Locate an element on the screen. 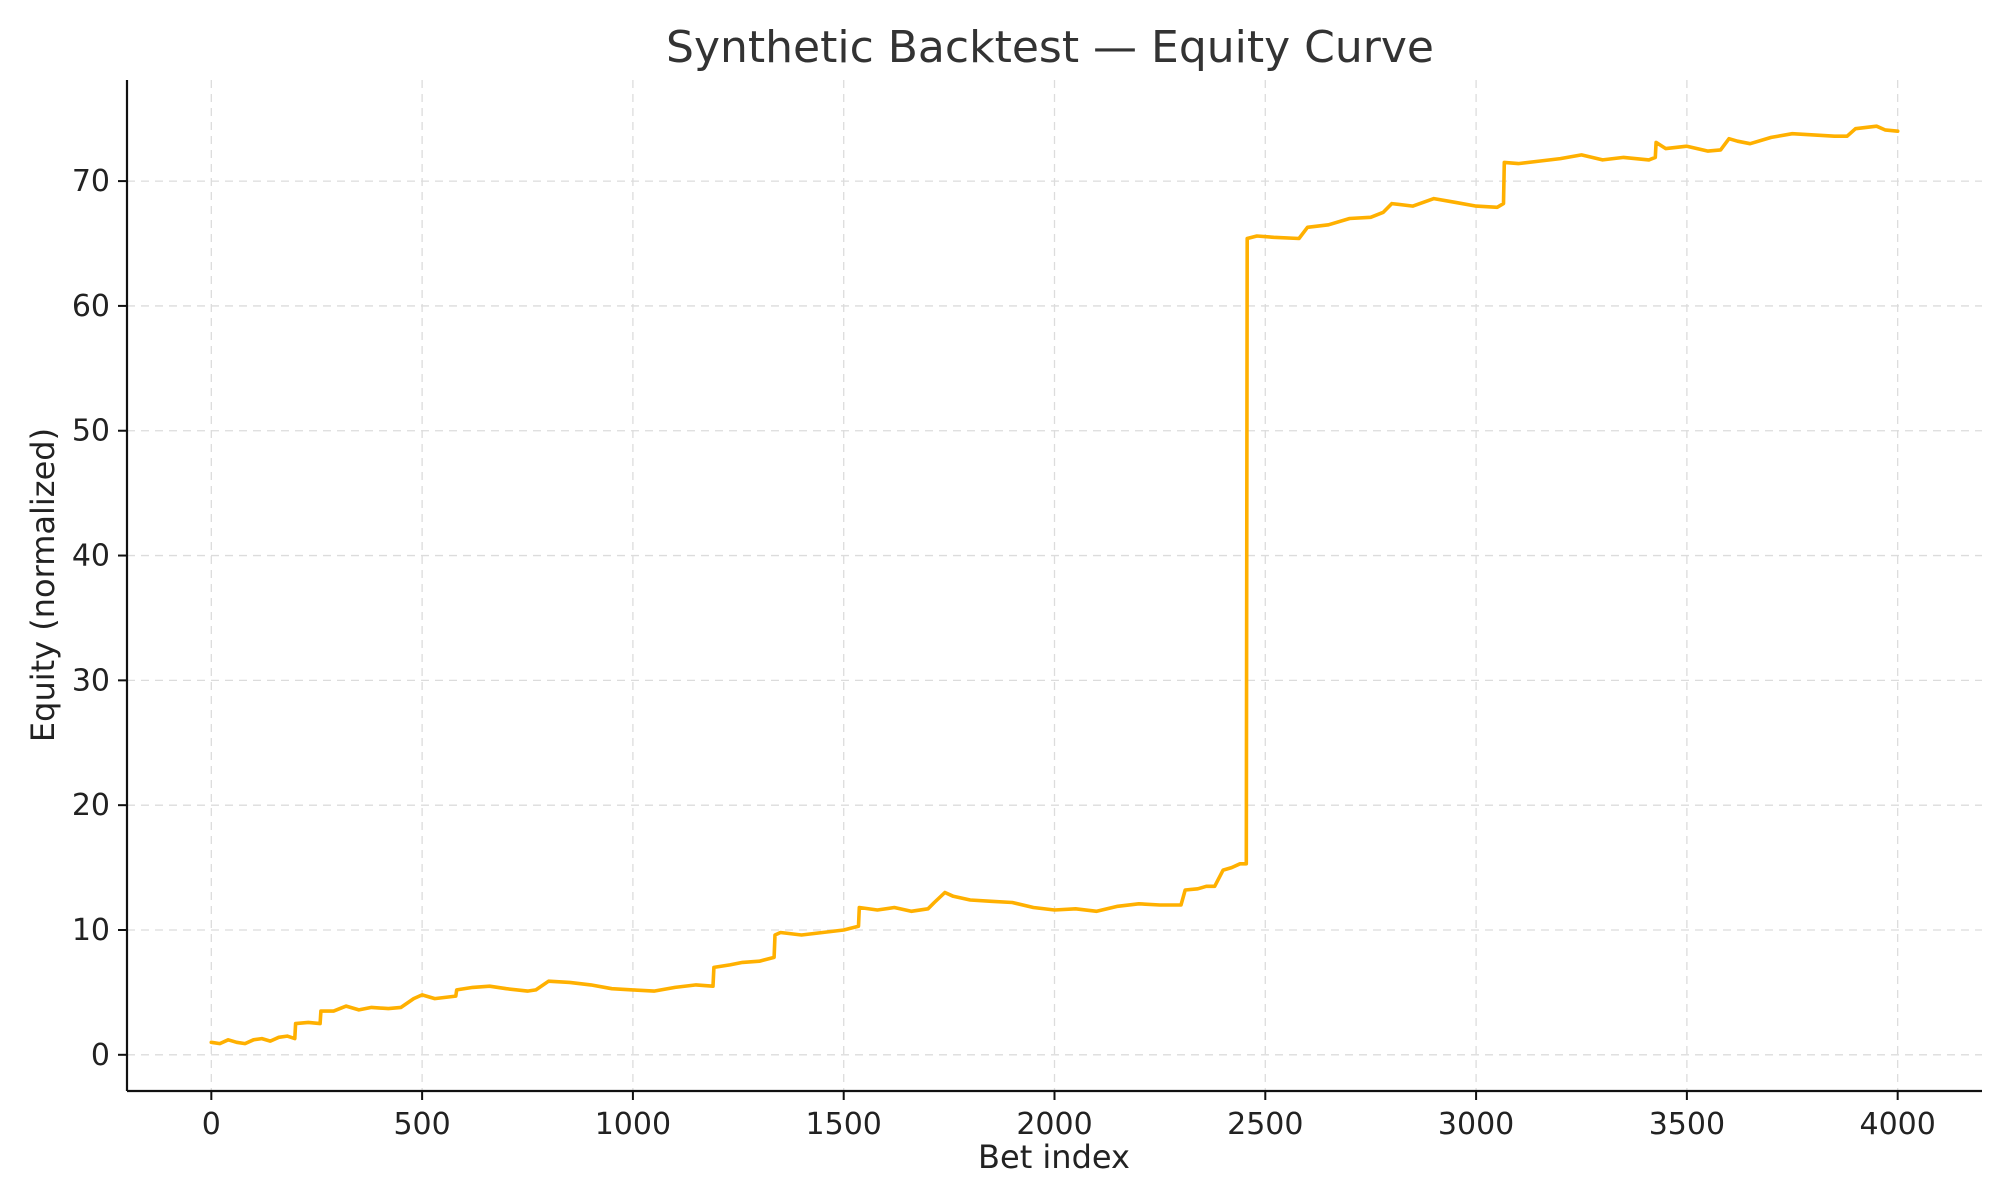 This screenshot has width=2000, height=1200. y-axis-label: Equity (normalized) is located at coordinates (43, 585).